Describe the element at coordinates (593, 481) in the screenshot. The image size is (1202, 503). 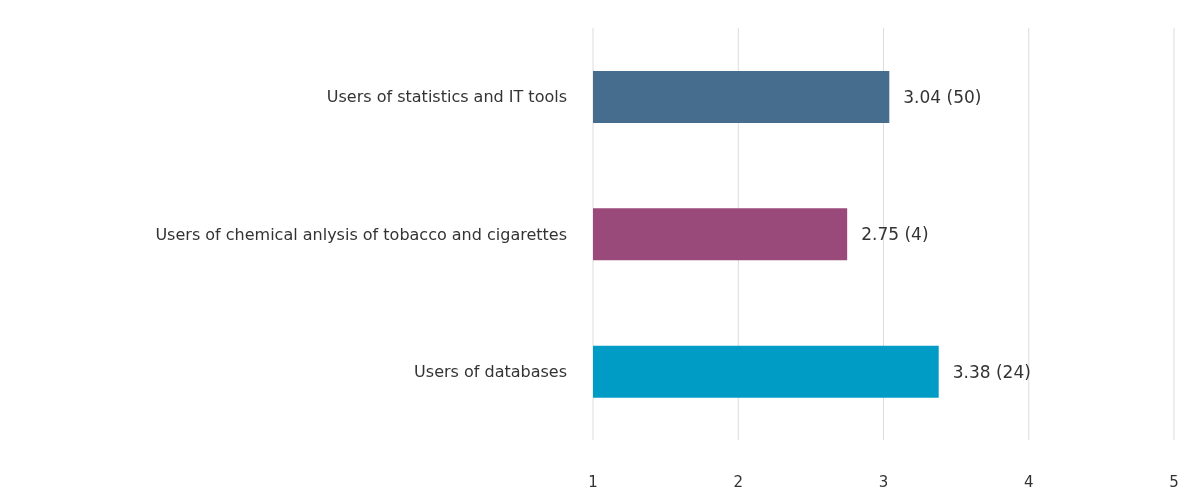
I see `x-tick-label: 1` at that location.